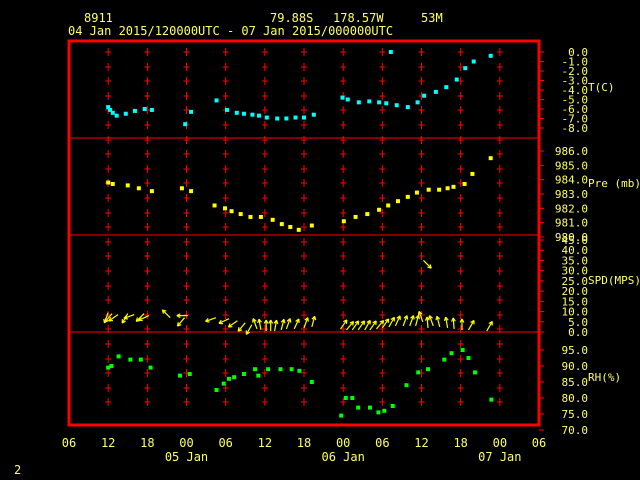 The height and width of the screenshot is (480, 640). I want to click on x-tick-label: 00, so click(343, 443).